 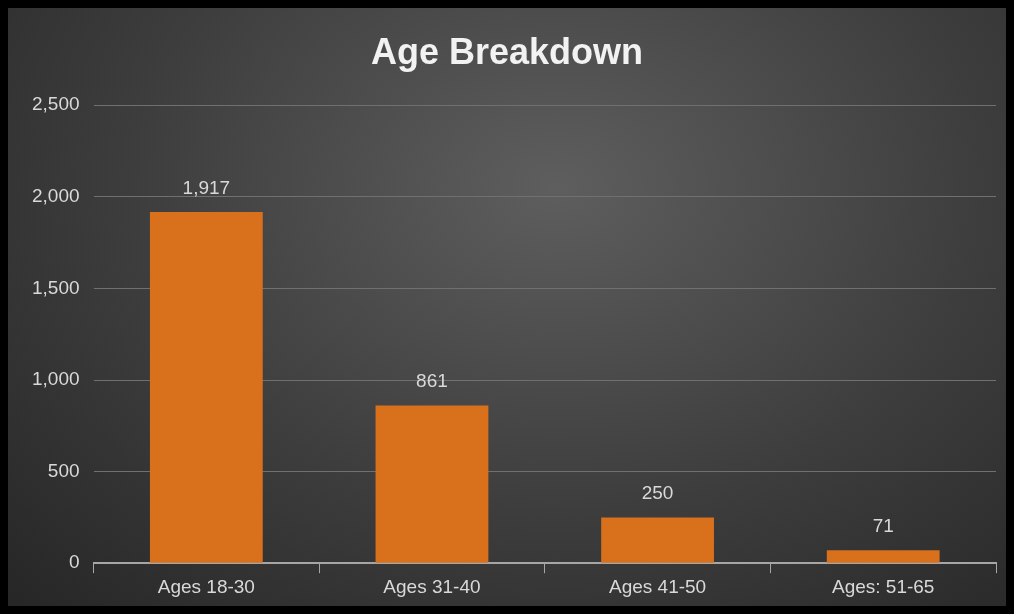 What do you see at coordinates (56, 196) in the screenshot?
I see `y-tick-label: 2,000` at bounding box center [56, 196].